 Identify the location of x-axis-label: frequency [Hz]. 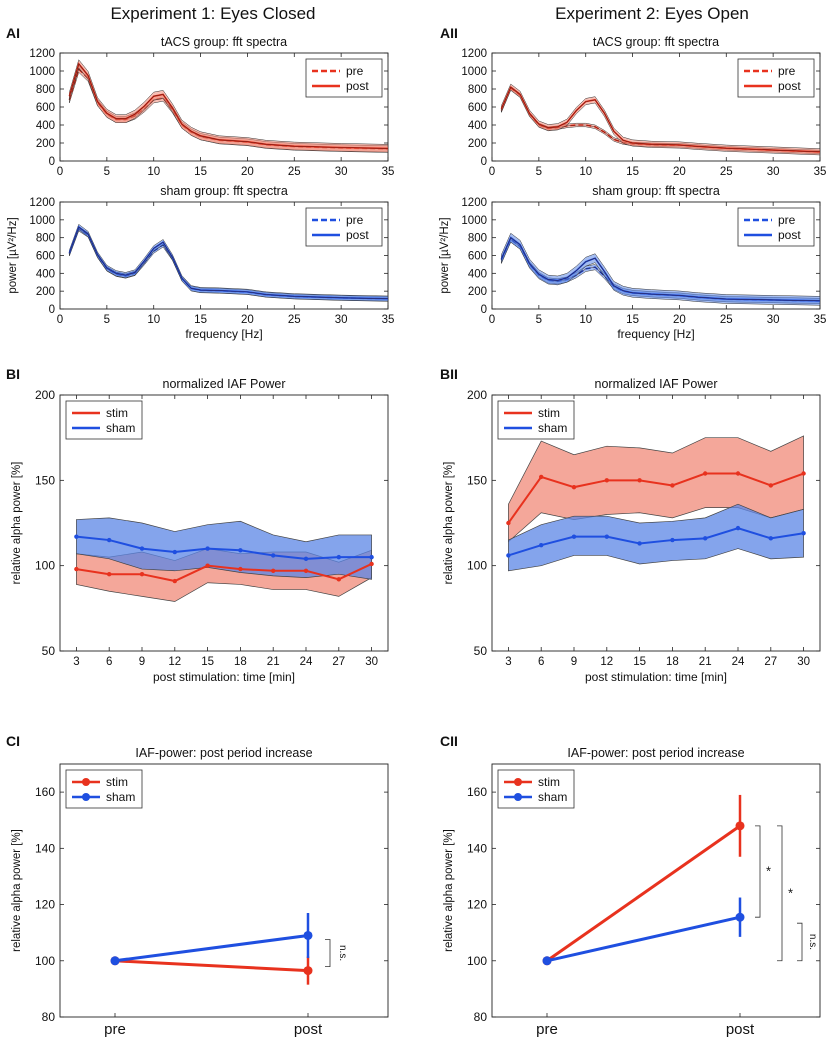
(223, 334).